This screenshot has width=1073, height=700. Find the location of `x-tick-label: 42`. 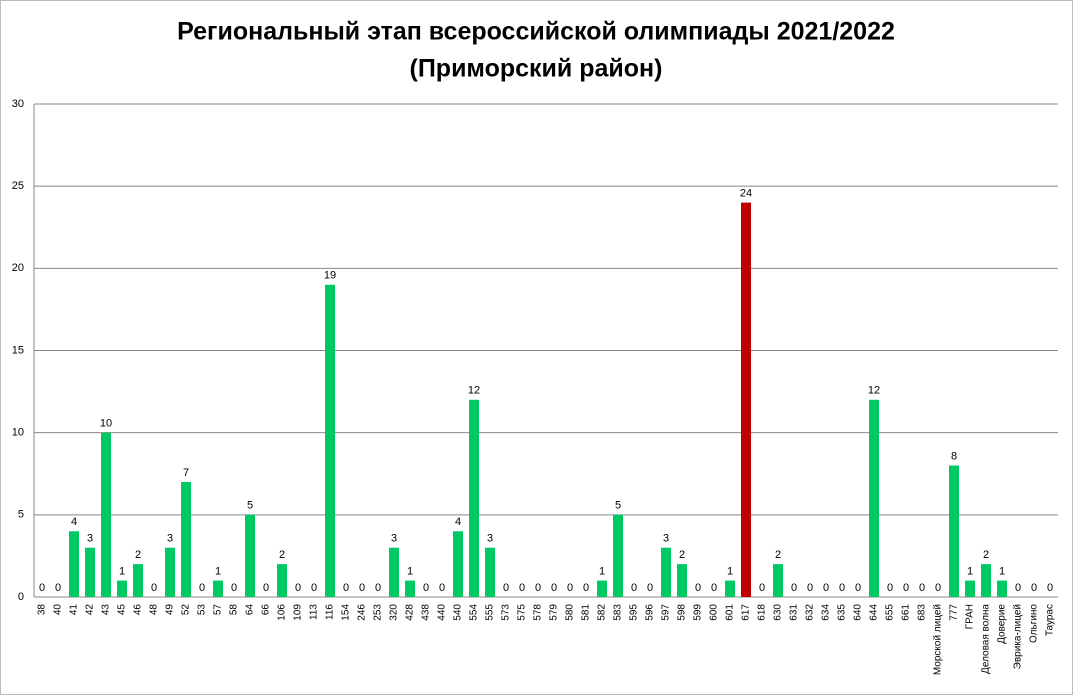

x-tick-label: 42 is located at coordinates (90, 610).